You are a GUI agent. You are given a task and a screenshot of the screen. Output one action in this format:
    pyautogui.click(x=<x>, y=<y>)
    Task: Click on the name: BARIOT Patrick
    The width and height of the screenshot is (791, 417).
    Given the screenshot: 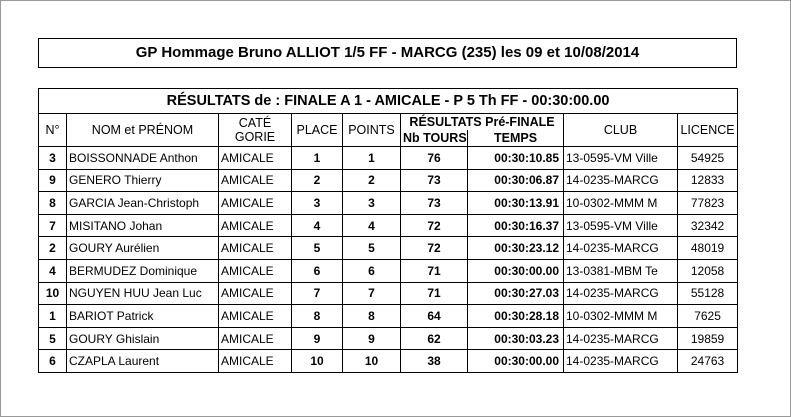 What is the action you would take?
    pyautogui.click(x=142, y=316)
    